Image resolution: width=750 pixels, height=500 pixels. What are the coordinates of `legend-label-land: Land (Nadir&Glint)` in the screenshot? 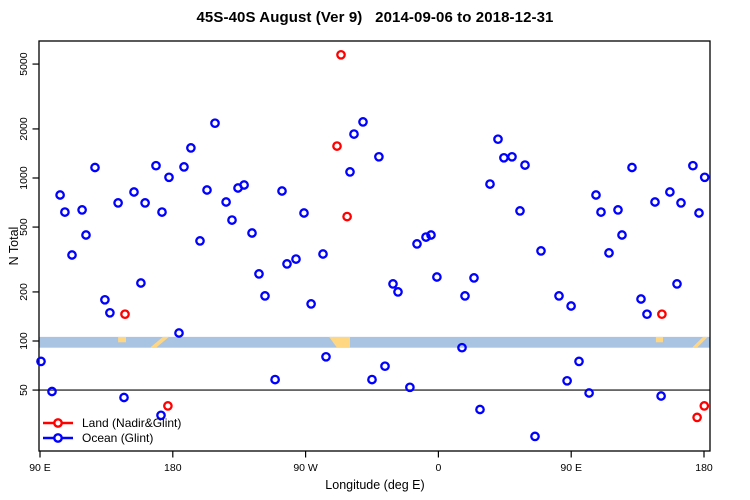 It's located at (132, 422).